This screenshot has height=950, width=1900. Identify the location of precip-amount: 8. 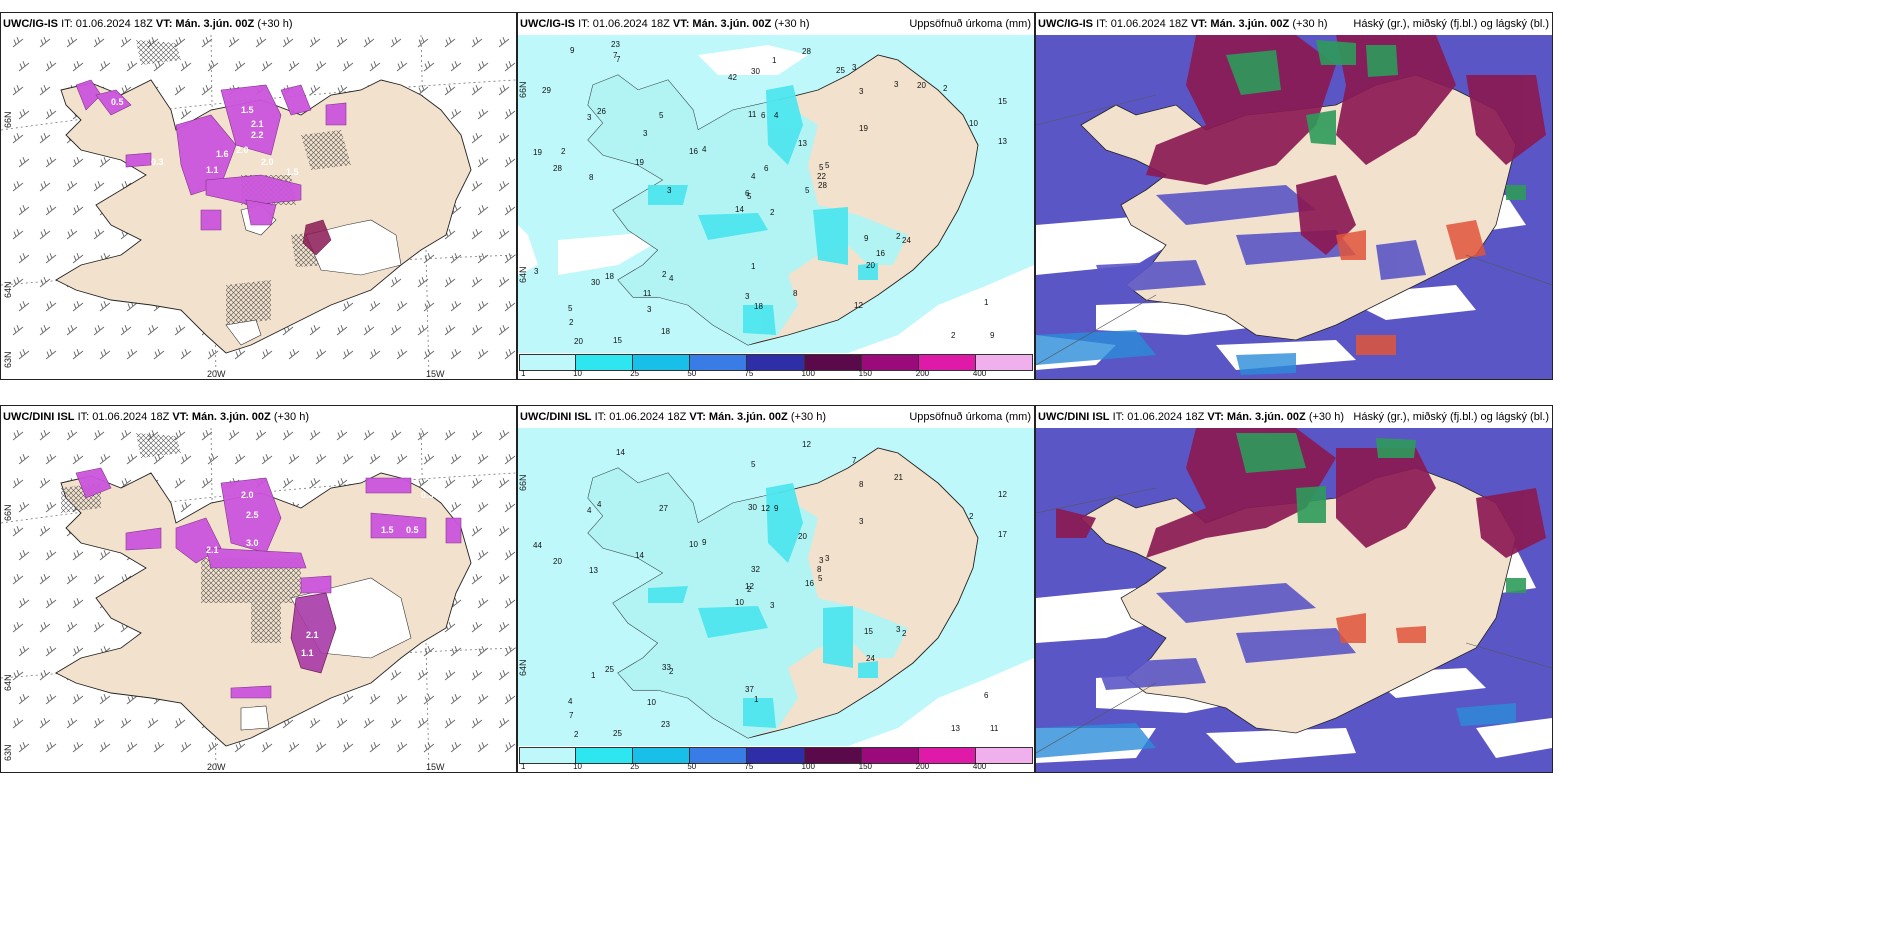
(795, 293).